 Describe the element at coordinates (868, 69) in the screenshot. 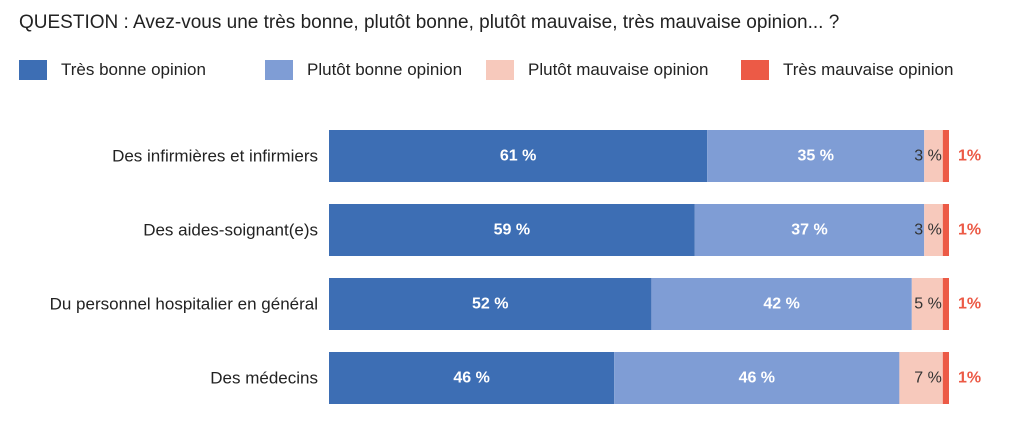

I see `legend-label-tres-mauvaise: Très mauvaise opinion` at that location.